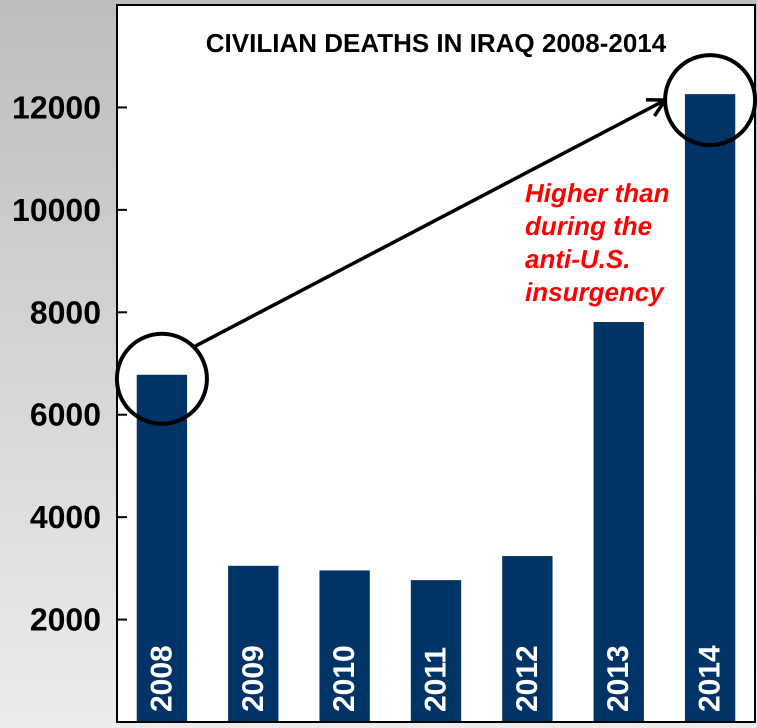  I want to click on text: CIVILIAN DEATHS IN IRAQ 2008-2014, so click(436, 43).